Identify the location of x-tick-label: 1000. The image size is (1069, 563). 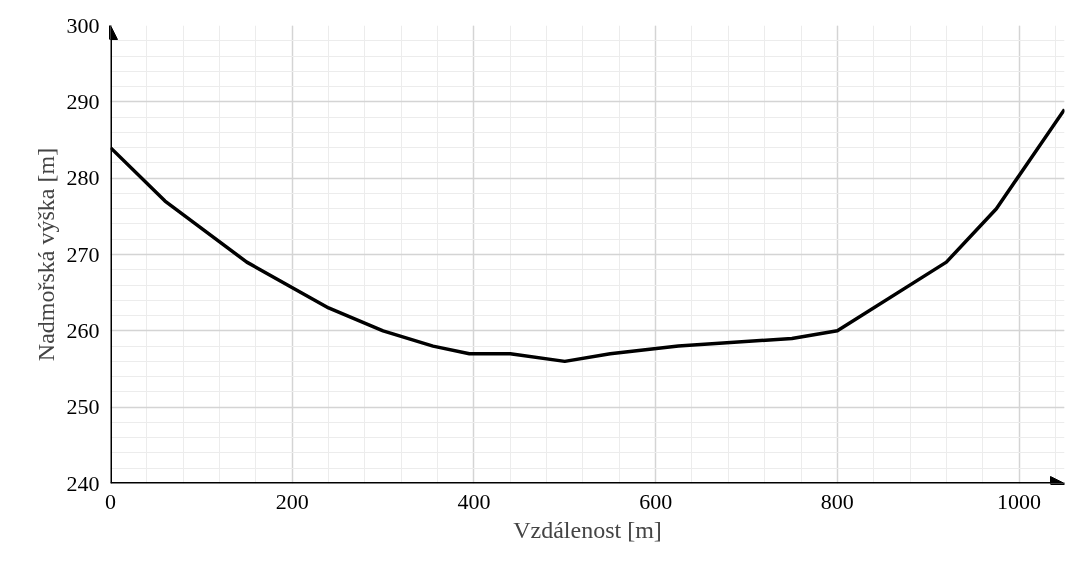
(1019, 501).